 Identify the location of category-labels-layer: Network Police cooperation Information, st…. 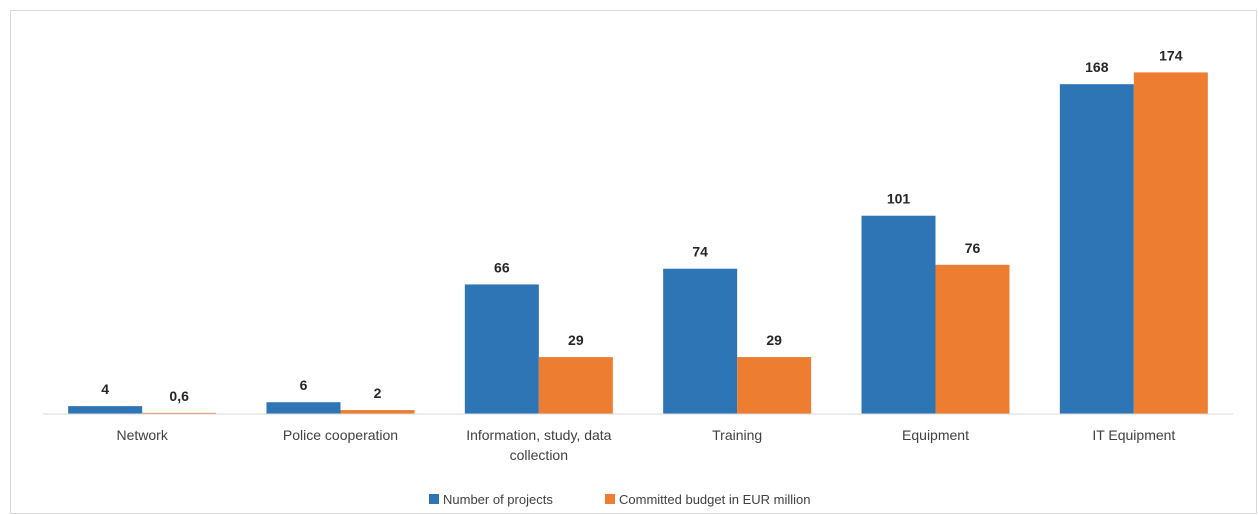
(645, 445).